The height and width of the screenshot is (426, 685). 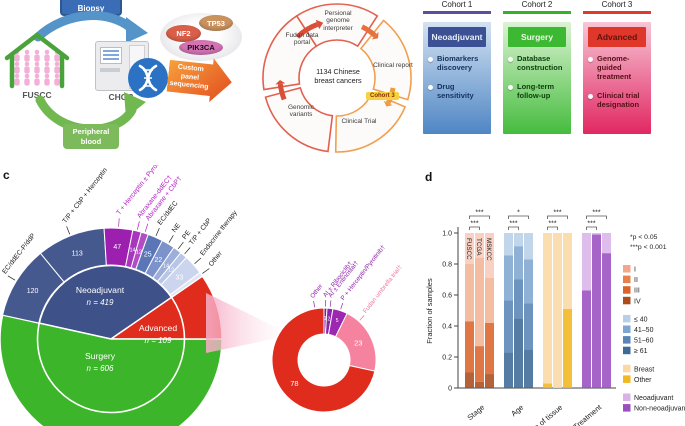 What do you see at coordinates (6, 175) in the screenshot?
I see `panel-c-letter: c` at bounding box center [6, 175].